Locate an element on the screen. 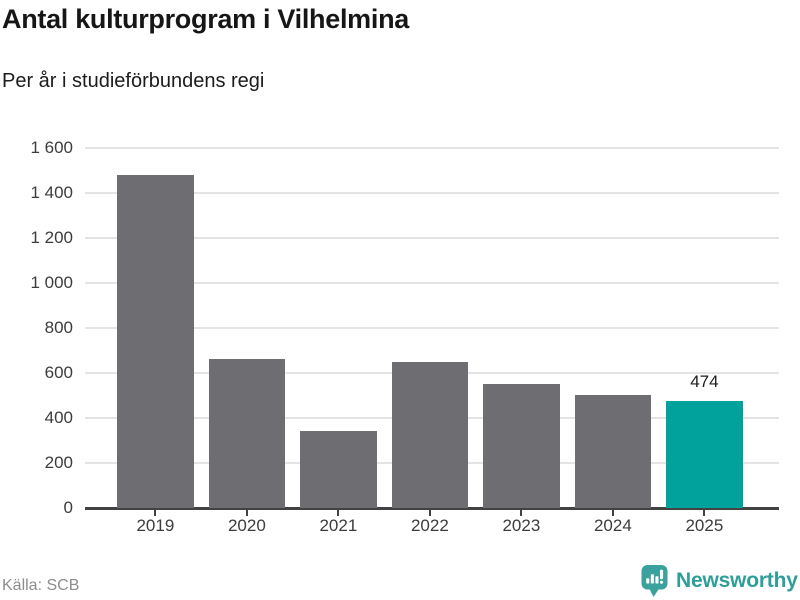 This screenshot has width=800, height=600. bar-2020 is located at coordinates (247, 433).